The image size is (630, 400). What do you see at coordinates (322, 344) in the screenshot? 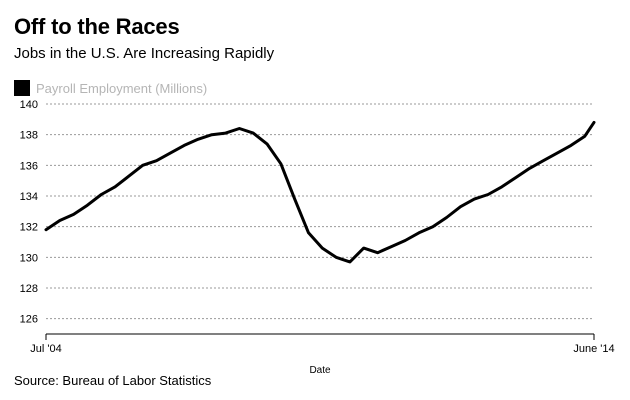
I see `x-axis-ticks: Jul '04 June '14` at bounding box center [322, 344].